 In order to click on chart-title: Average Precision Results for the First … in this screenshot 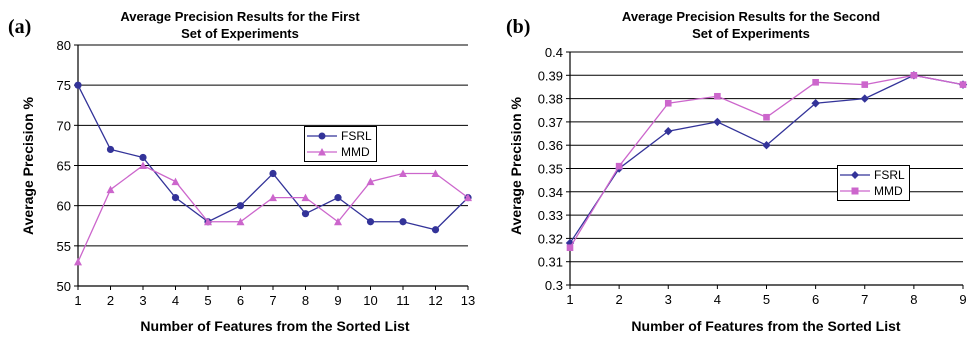, I will do `click(240, 25)`.